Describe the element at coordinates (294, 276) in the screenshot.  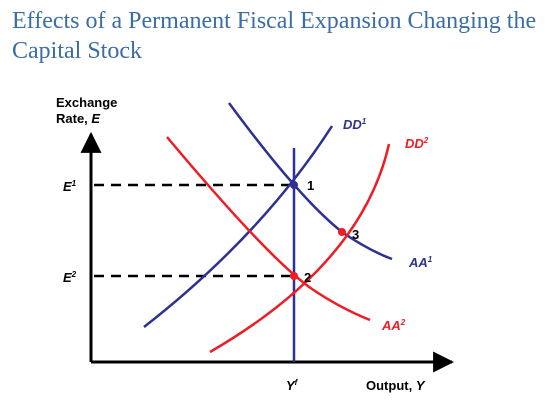
I see `point-2-marker` at that location.